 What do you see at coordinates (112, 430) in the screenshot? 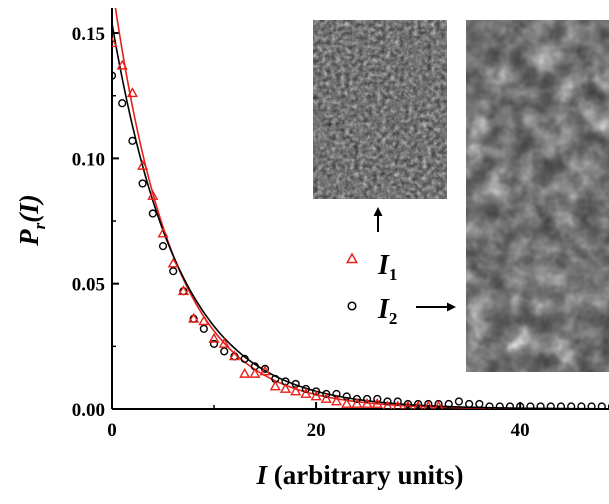
I see `x-tick-label: 0` at bounding box center [112, 430].